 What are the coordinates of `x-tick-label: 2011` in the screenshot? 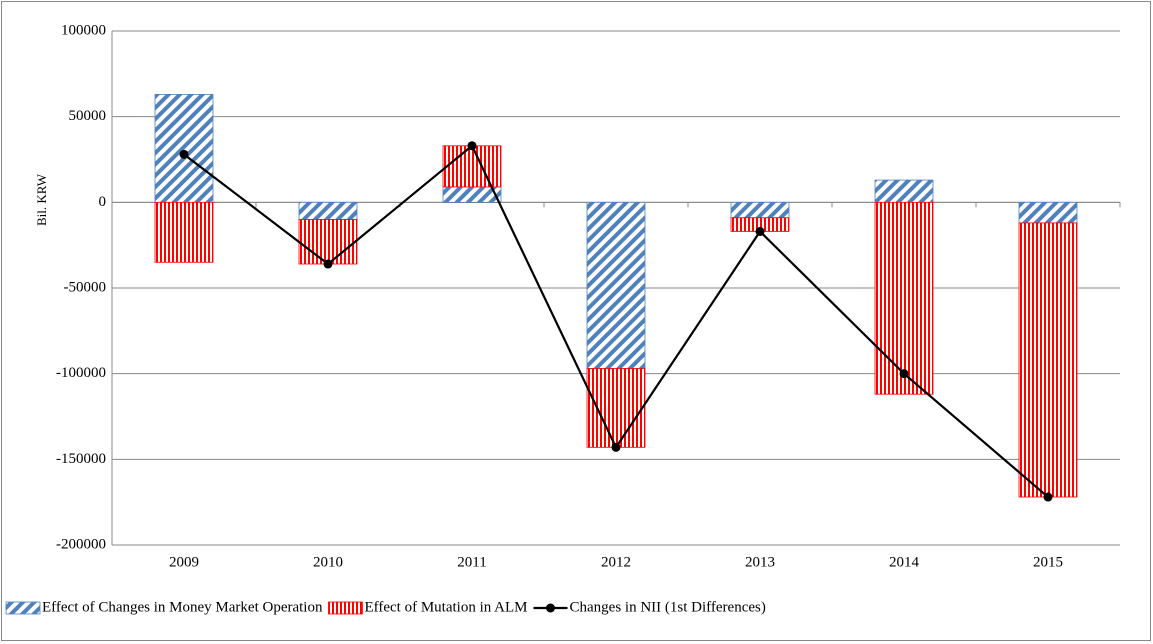 It's located at (471, 562).